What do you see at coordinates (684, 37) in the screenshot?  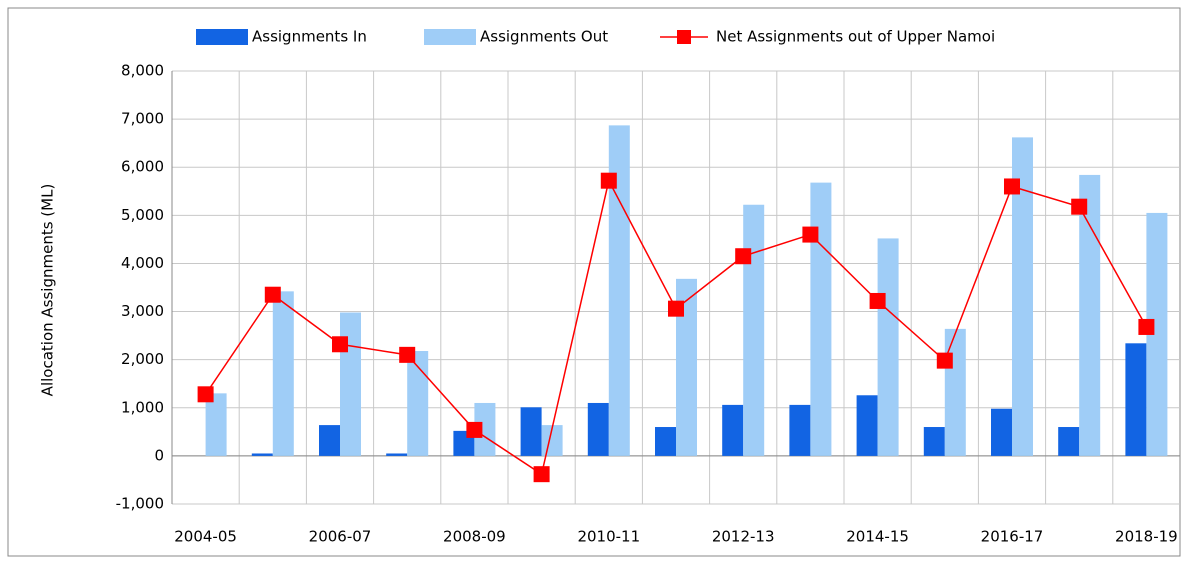 I see `legend-marker` at bounding box center [684, 37].